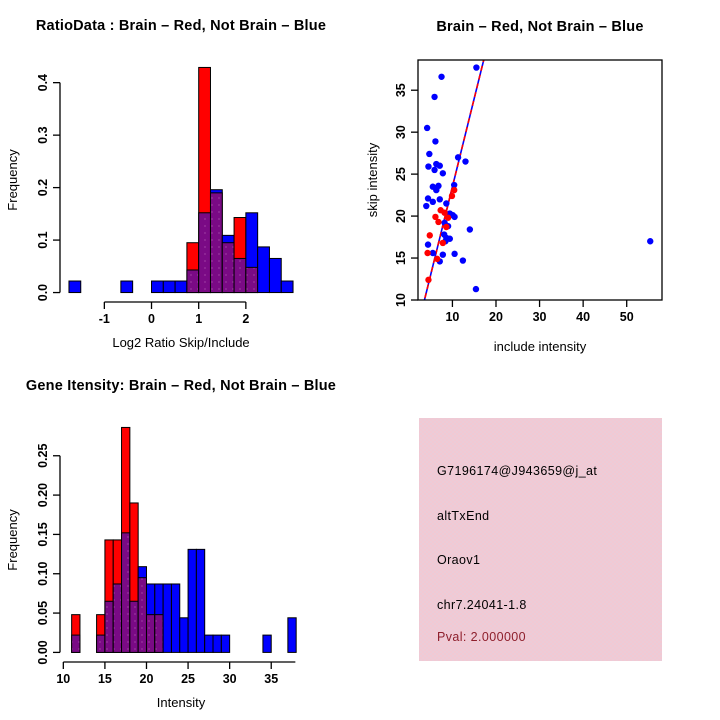 The image size is (720, 720). Describe the element at coordinates (459, 560) in the screenshot. I see `gene-name-text: Oraov1` at that location.